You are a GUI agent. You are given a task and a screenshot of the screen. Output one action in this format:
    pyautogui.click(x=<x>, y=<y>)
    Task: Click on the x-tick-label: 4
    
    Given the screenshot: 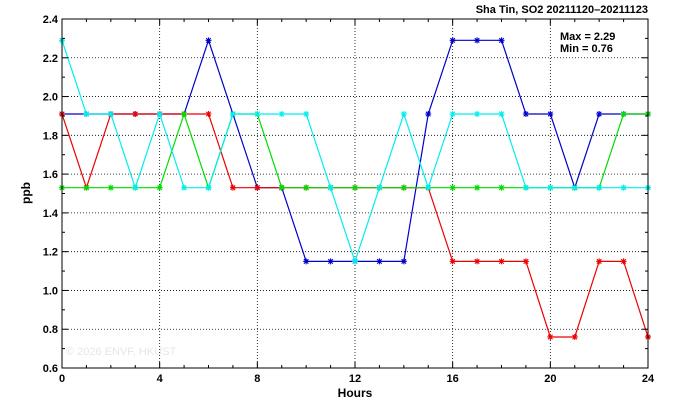 What is the action you would take?
    pyautogui.click(x=160, y=379)
    